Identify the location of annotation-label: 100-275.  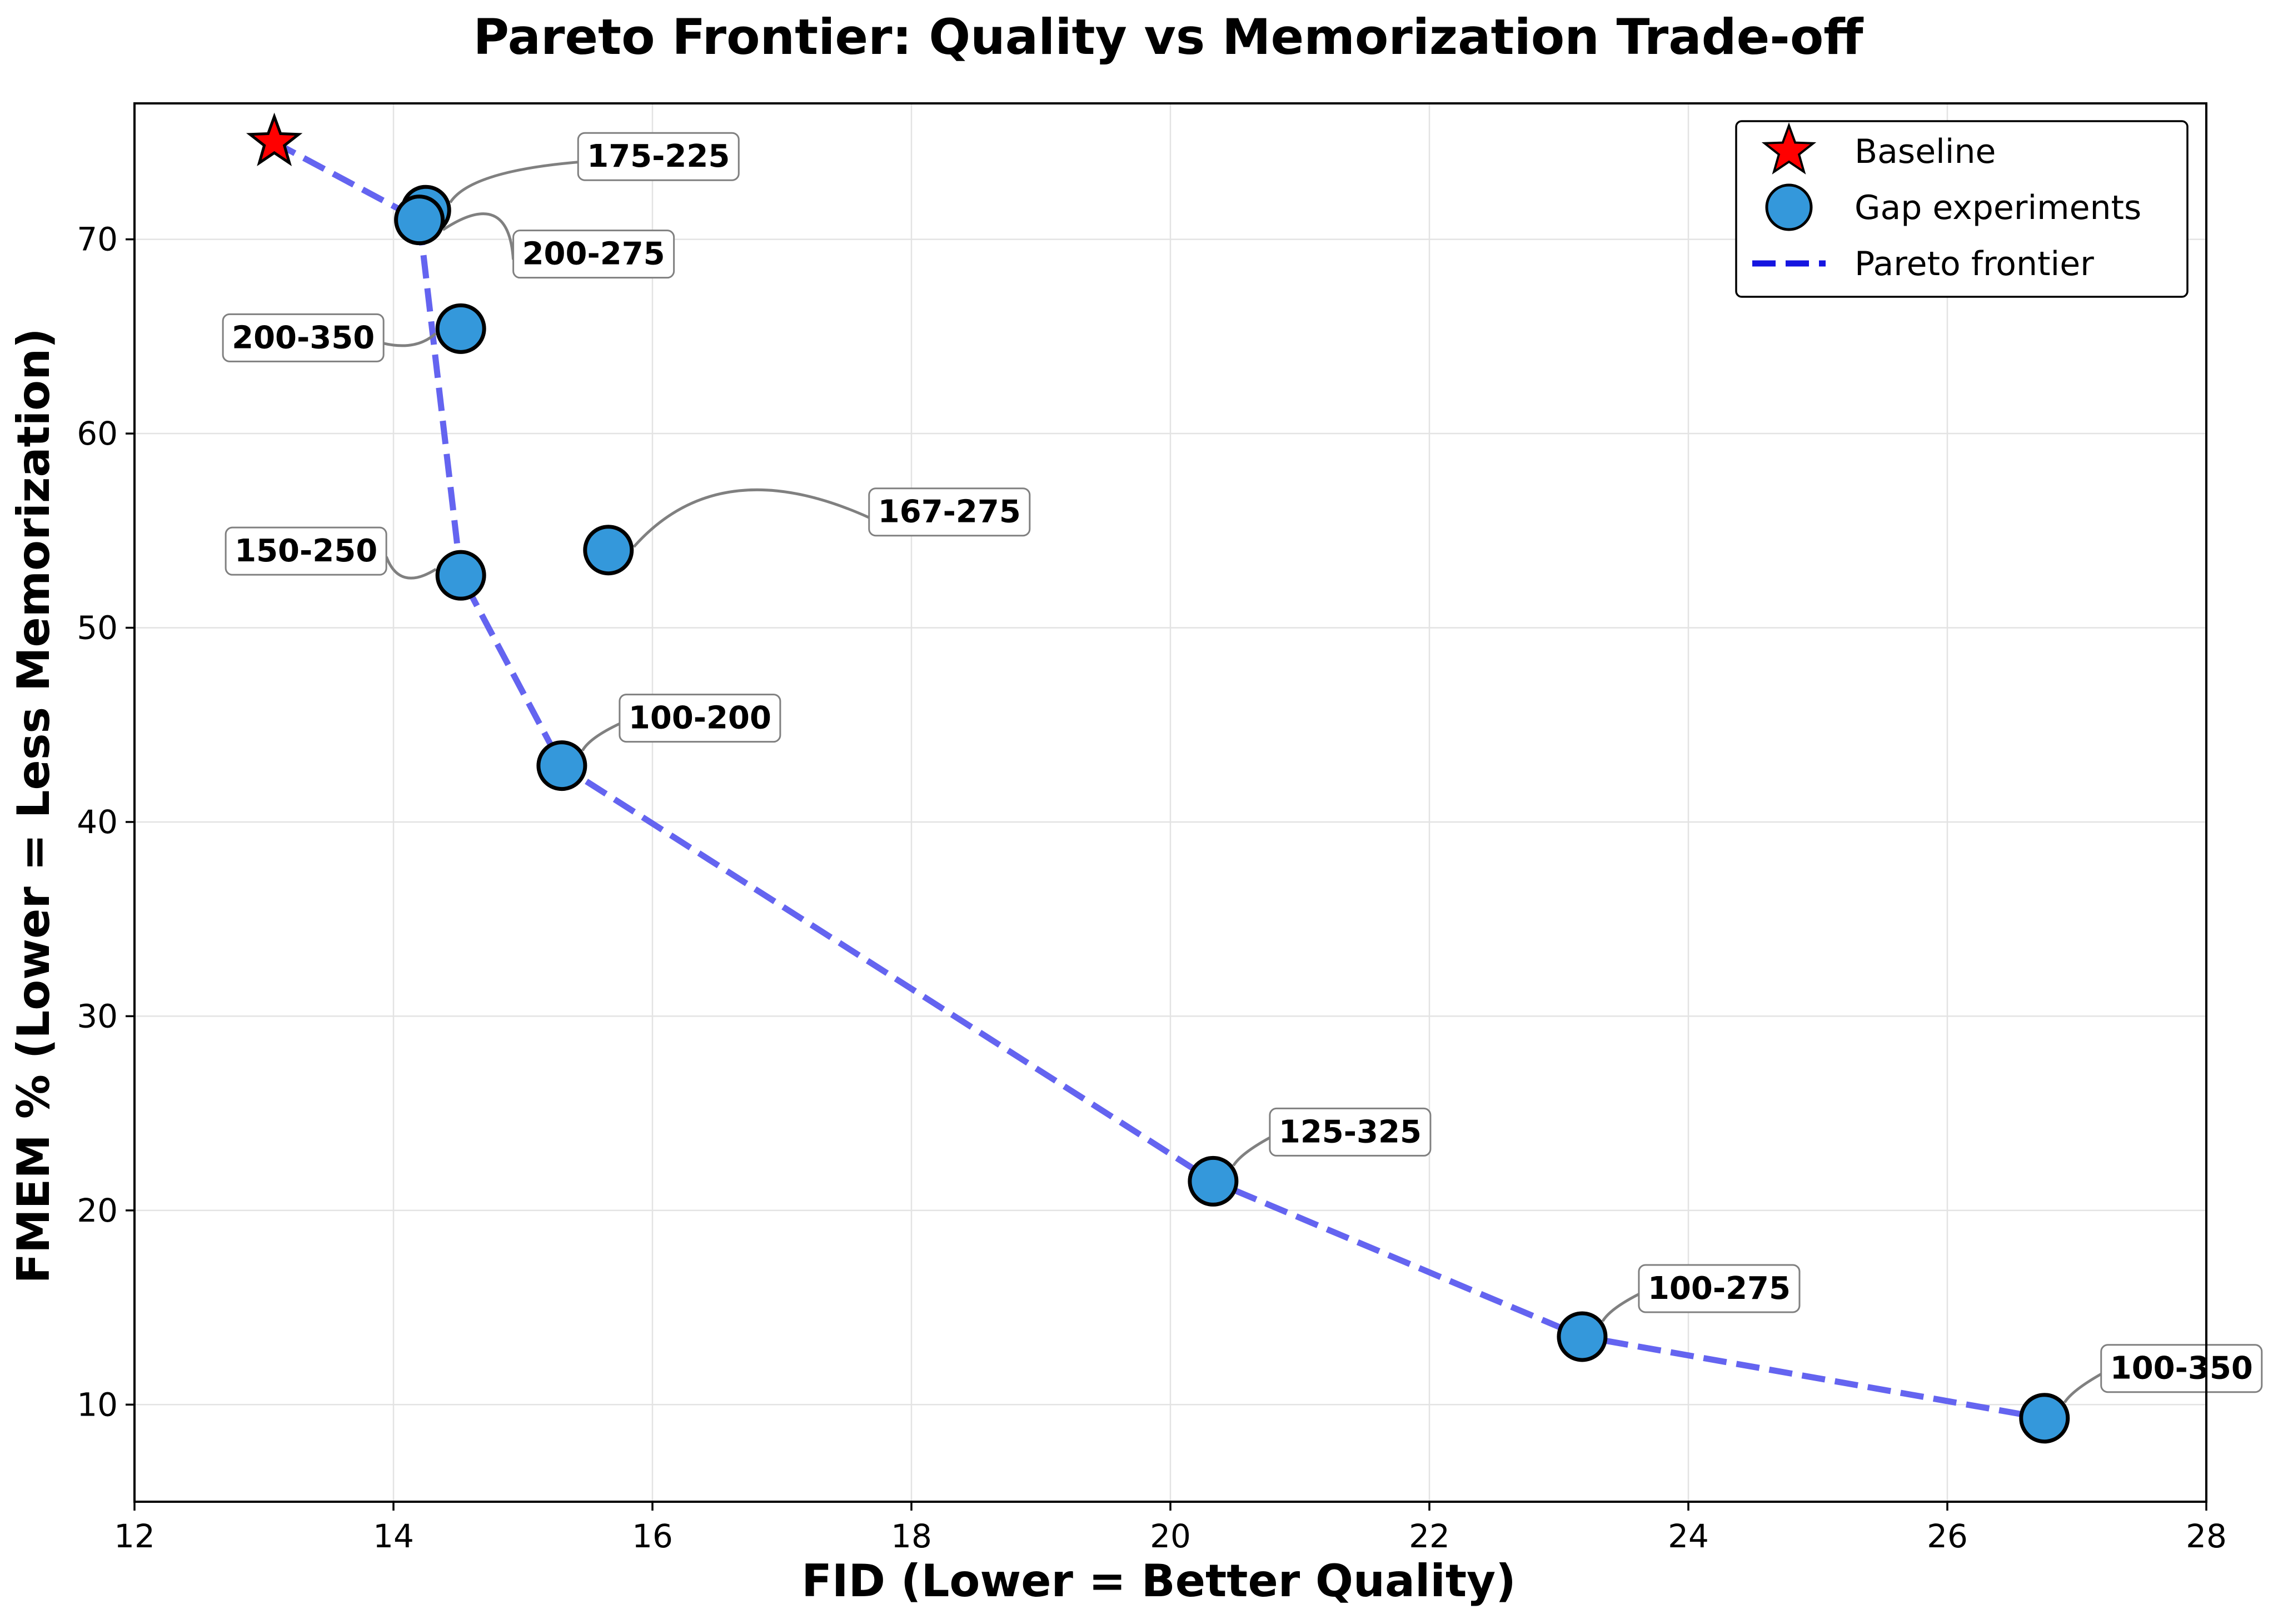
(1719, 1289).